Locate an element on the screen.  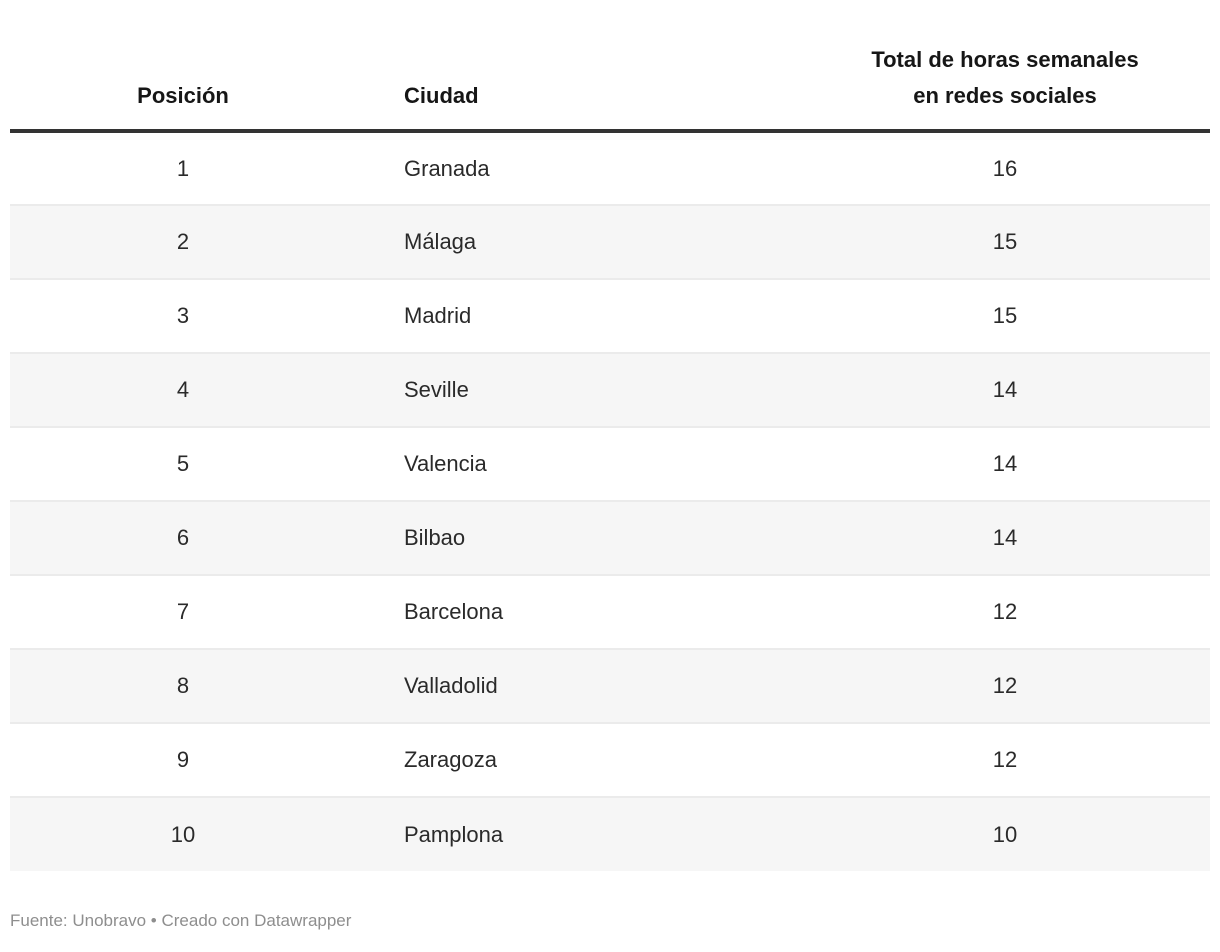
table-row: 9 Zaragoza 12 is located at coordinates (610, 759).